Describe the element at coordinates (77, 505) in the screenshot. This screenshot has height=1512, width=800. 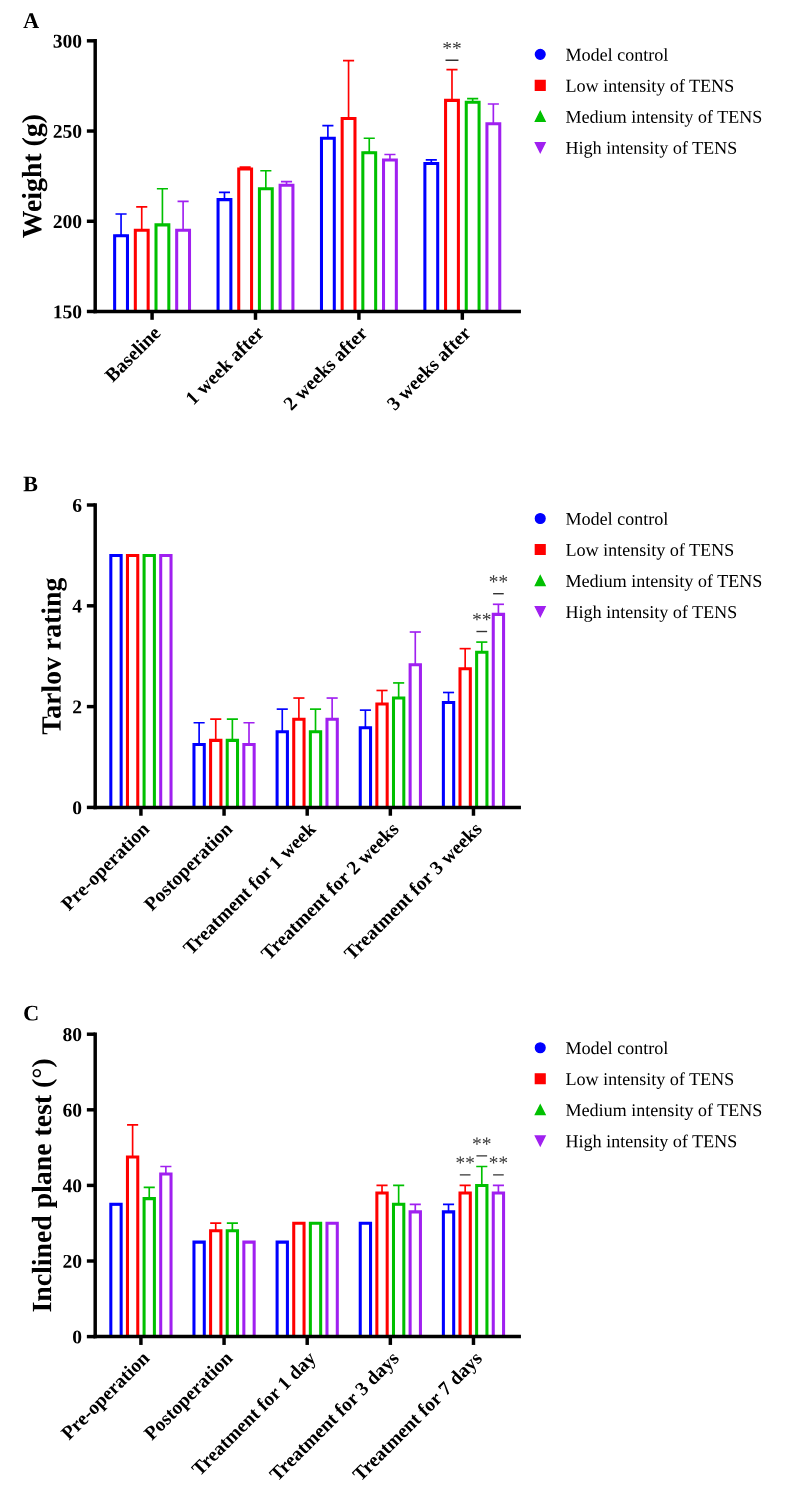
I see `y-tick-label: 6` at that location.